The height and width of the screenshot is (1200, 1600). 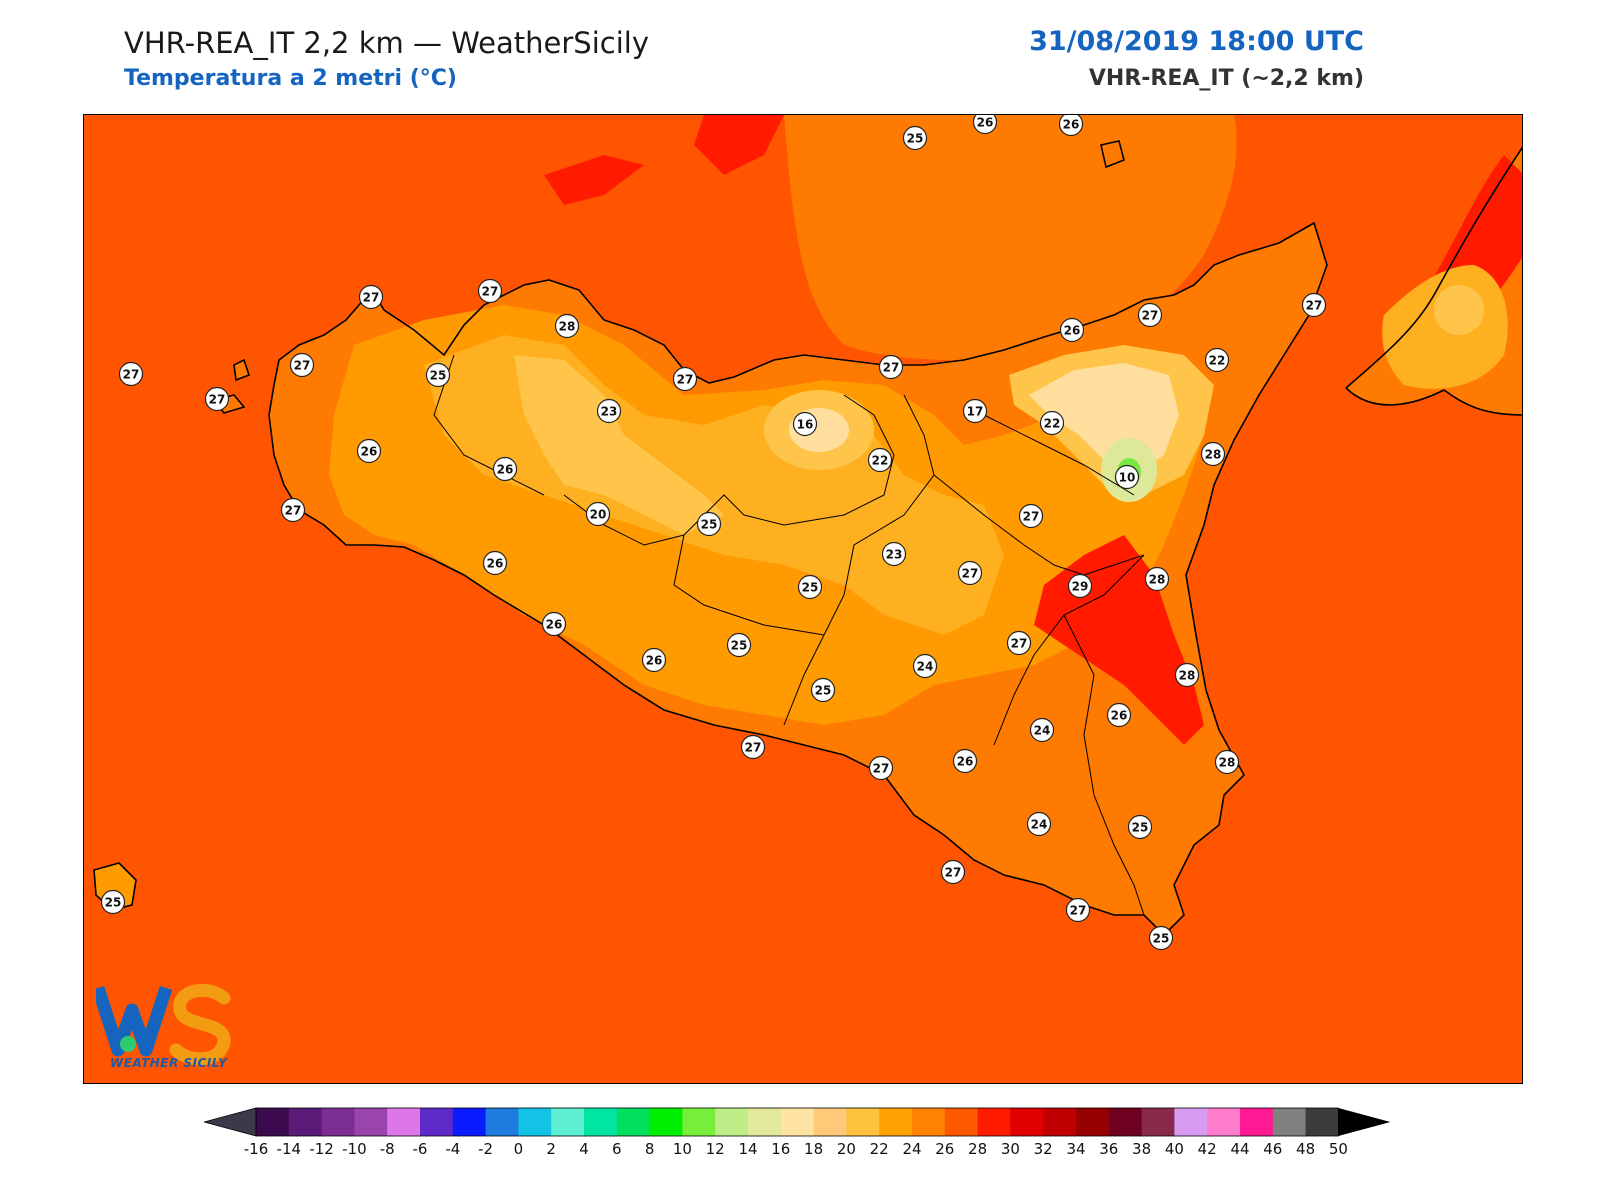 I want to click on station-marker-stn-4: 27, so click(x=371, y=297).